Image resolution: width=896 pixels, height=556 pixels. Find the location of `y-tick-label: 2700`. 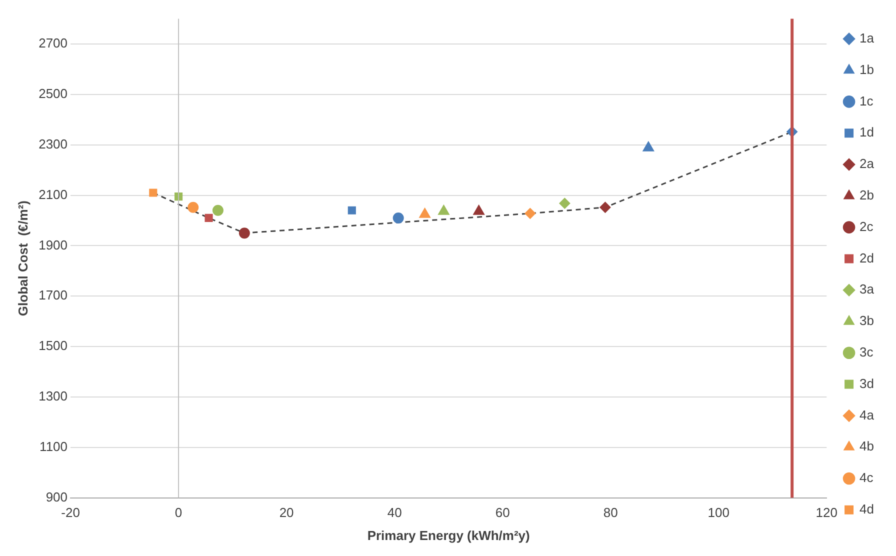

y-tick-label: 2700 is located at coordinates (53, 43).